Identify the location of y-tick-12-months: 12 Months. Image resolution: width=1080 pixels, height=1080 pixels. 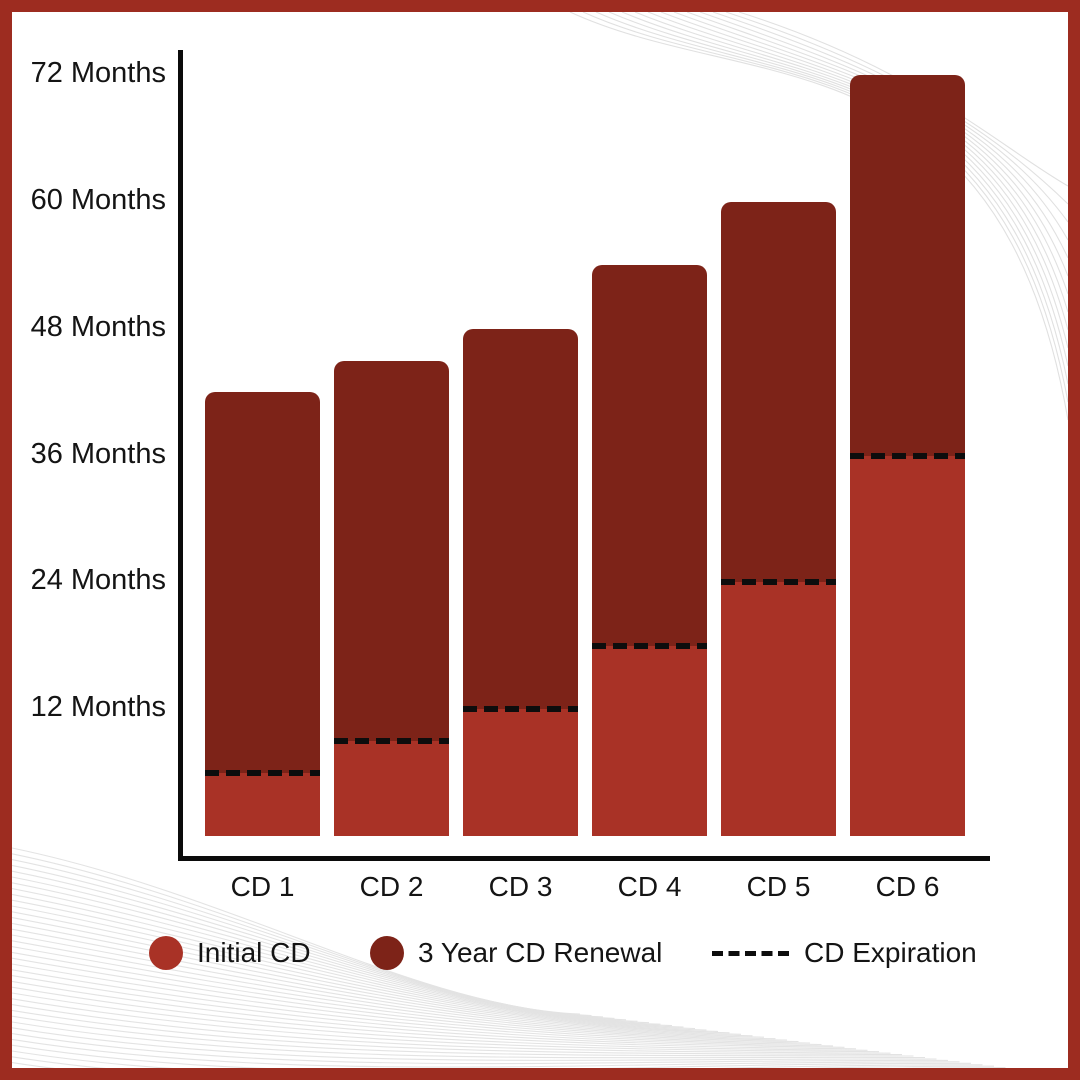
(98, 707).